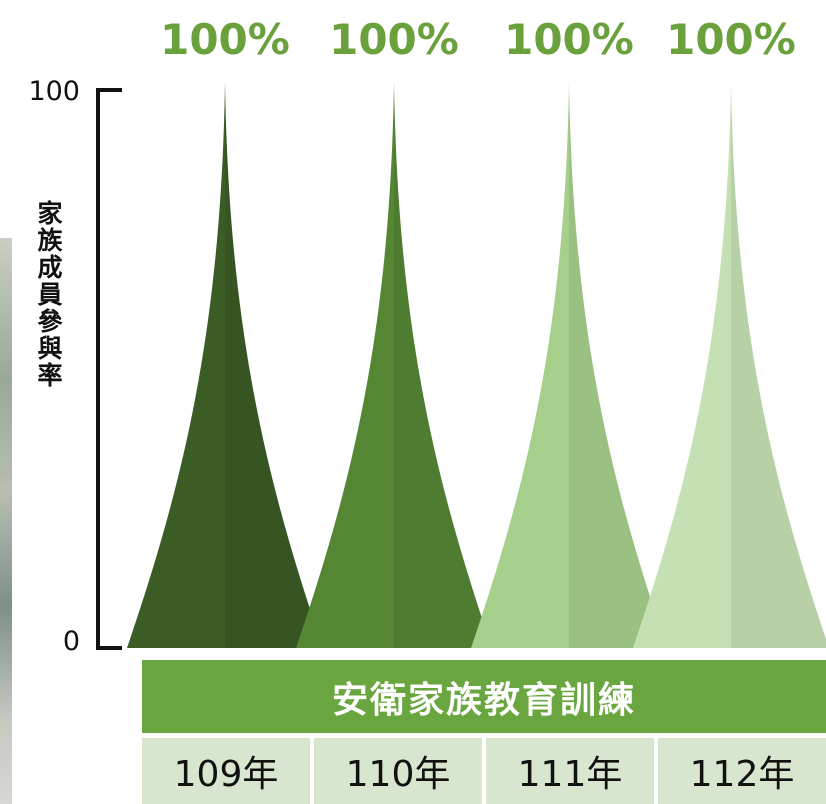  I want to click on category-label: 110年, so click(398, 771).